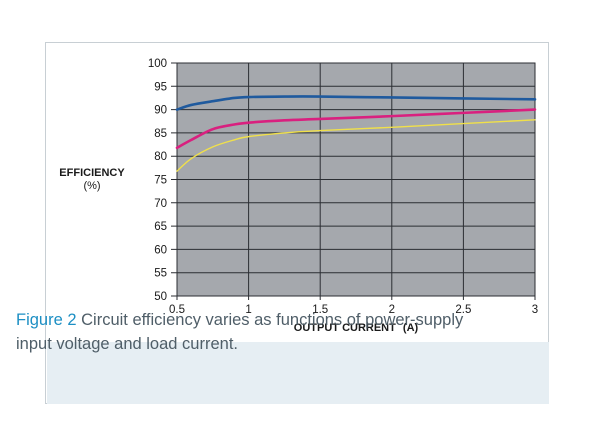 The image size is (601, 425). I want to click on figure-label: Figure 2, so click(46, 320).